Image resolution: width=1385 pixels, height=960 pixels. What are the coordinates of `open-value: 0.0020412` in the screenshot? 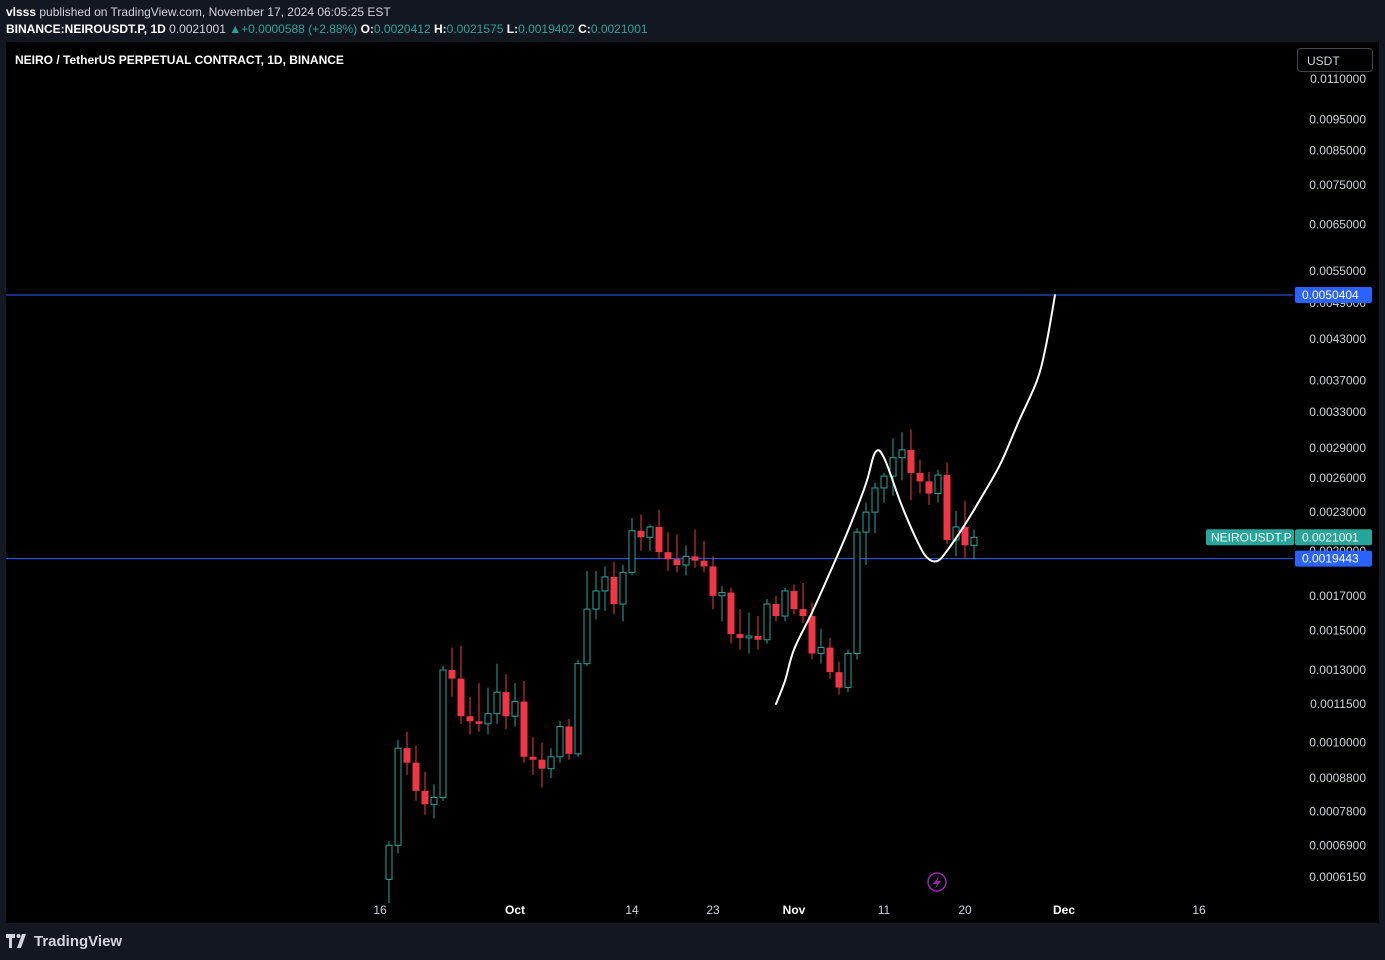 It's located at (402, 29).